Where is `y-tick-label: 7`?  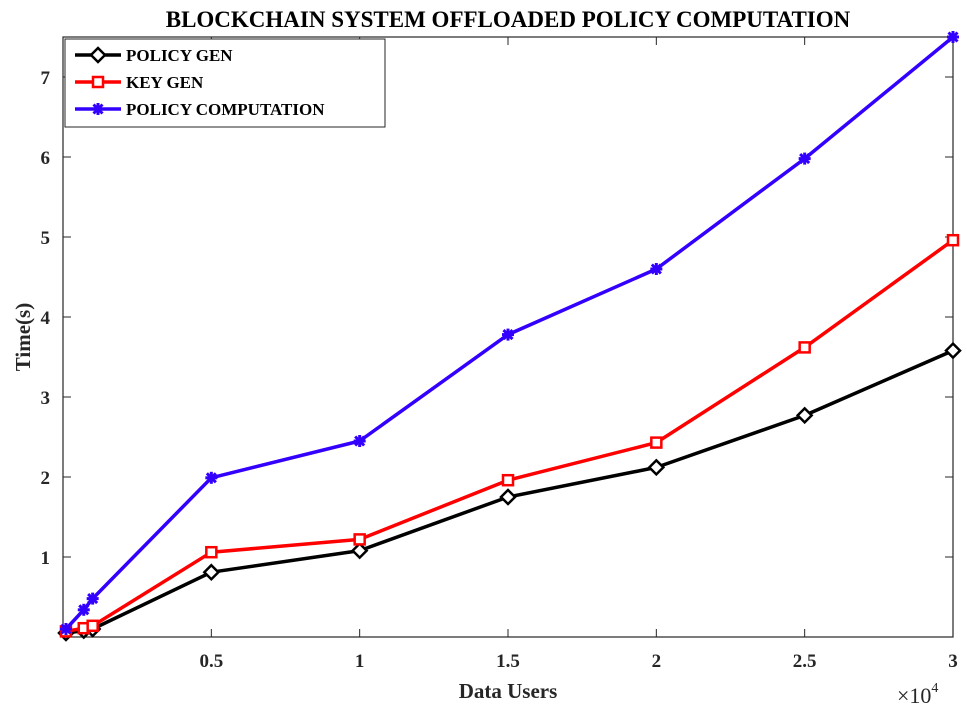 y-tick-label: 7 is located at coordinates (46, 78).